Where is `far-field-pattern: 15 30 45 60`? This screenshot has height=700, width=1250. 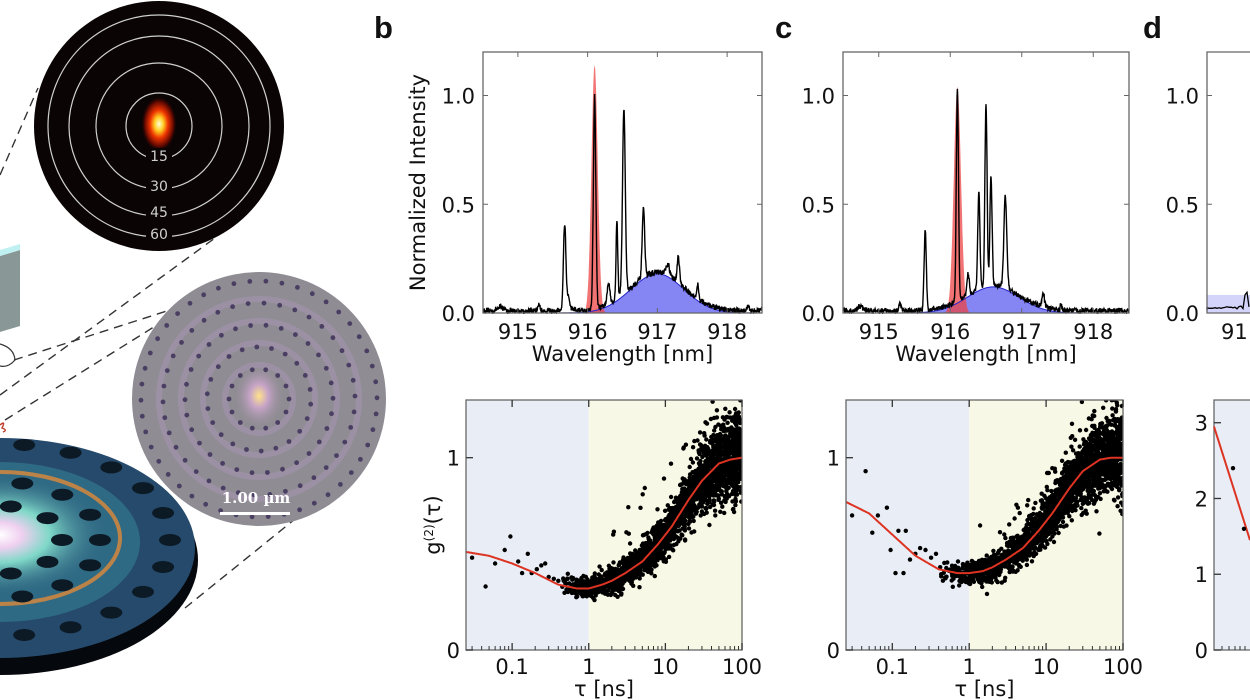
far-field-pattern: 15 30 45 60 is located at coordinates (159, 126).